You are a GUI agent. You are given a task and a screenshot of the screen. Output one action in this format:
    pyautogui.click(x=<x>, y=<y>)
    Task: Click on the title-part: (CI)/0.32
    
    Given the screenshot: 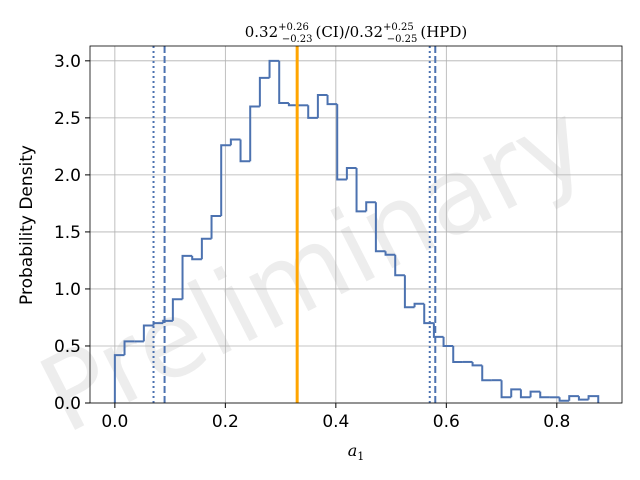 What is the action you would take?
    pyautogui.click(x=349, y=32)
    